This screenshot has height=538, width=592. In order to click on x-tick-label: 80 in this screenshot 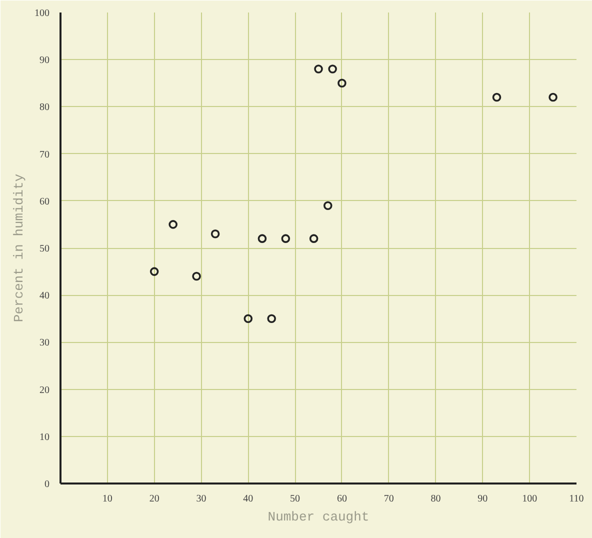, I will do `click(435, 499)`.